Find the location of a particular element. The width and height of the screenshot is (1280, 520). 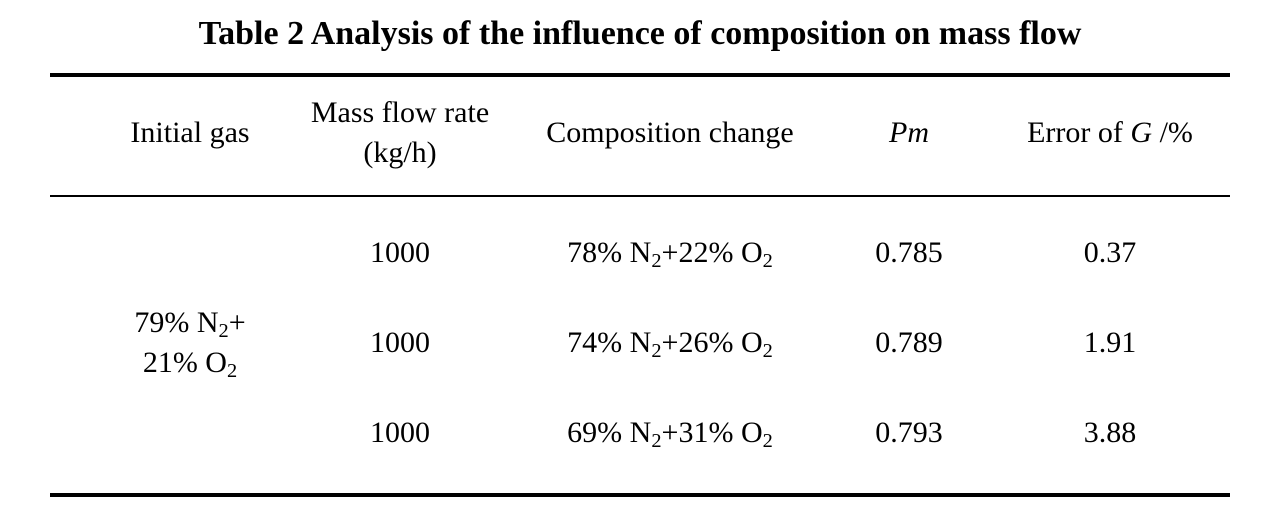

bottom-rule is located at coordinates (640, 495).